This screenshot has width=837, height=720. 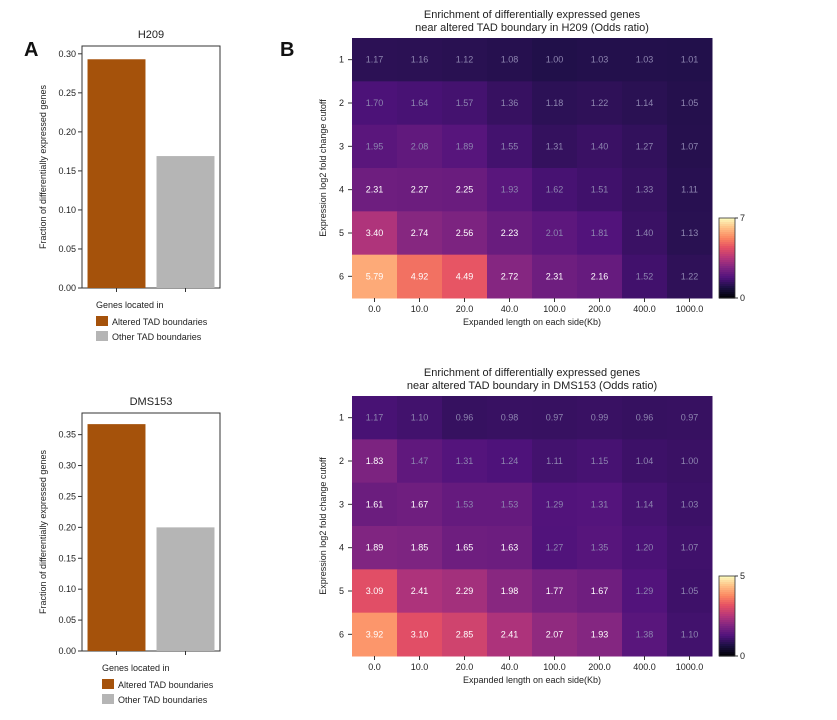 I want to click on cell-value: 0.98, so click(x=510, y=418).